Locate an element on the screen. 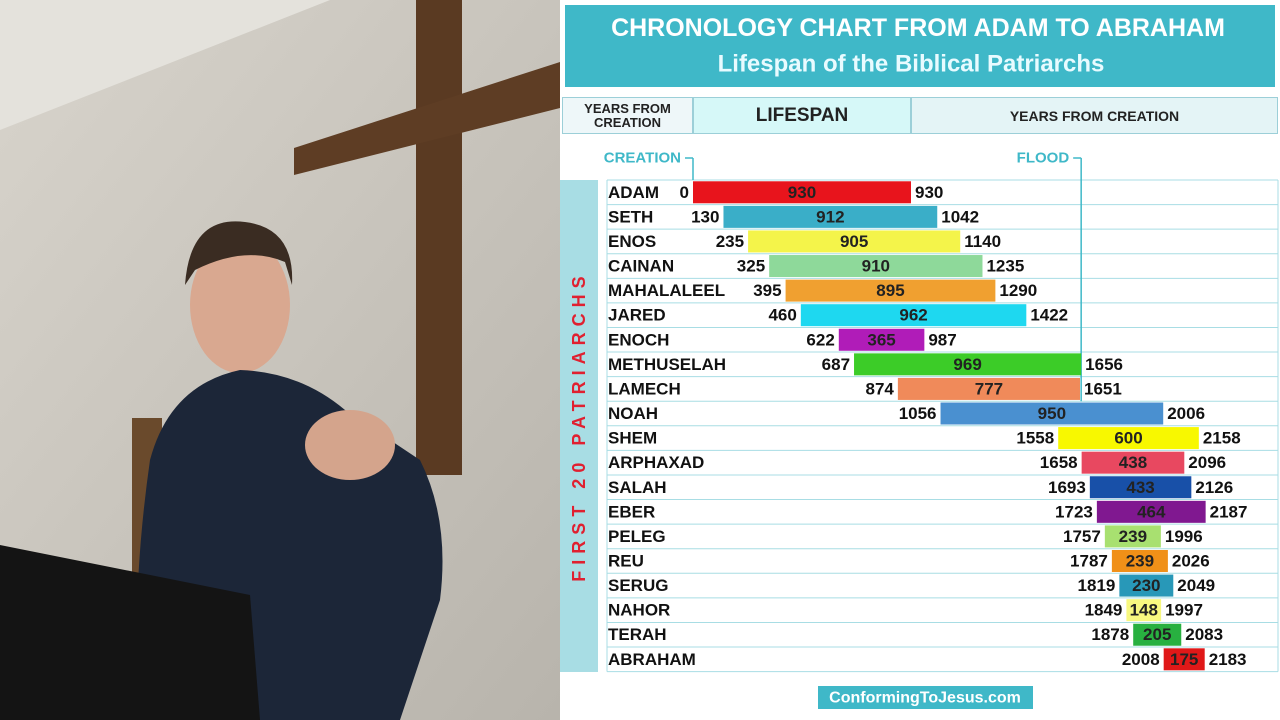 Image resolution: width=1280 pixels, height=720 pixels. start-label: 1056 is located at coordinates (918, 413).